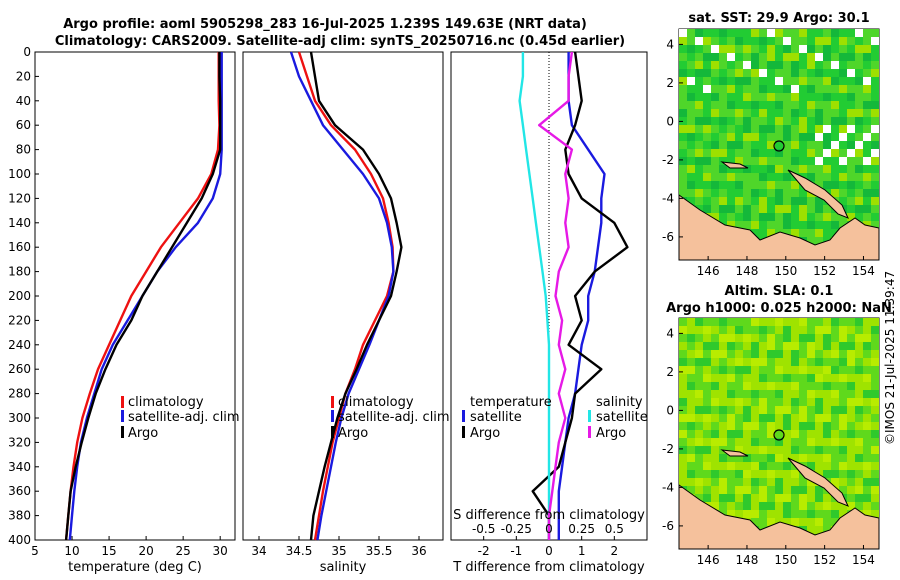 The height and width of the screenshot is (580, 900). What do you see at coordinates (394, 417) in the screenshot?
I see `legend-satellite-label: satellite-adj. clim` at bounding box center [394, 417].